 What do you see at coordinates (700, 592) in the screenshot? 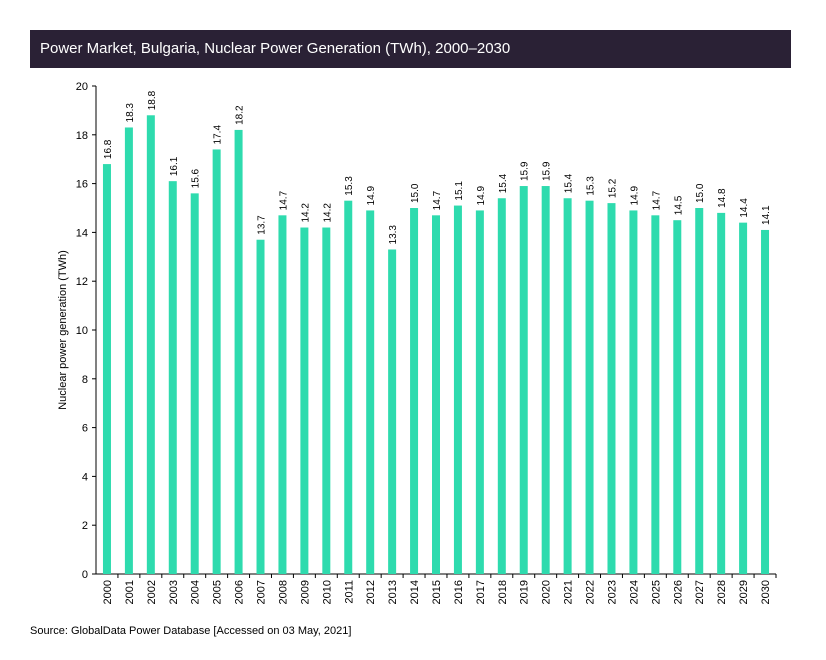
I see `x-tick-label: 2027` at bounding box center [700, 592].